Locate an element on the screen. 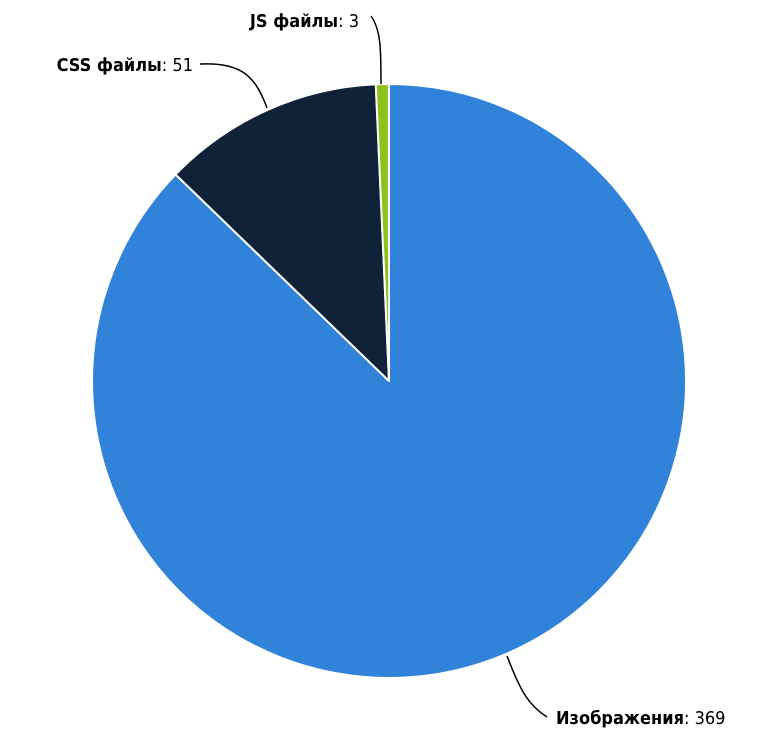 Image resolution: width=782 pixels, height=731 pixels. data-label-name: JS файлы is located at coordinates (293, 21).